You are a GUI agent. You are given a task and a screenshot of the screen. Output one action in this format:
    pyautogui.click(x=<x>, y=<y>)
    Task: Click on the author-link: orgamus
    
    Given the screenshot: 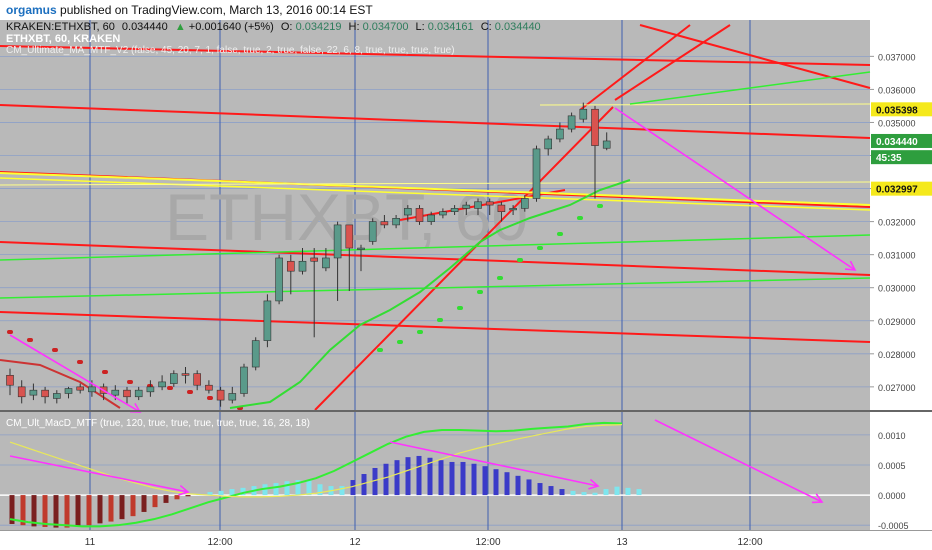 What is the action you would take?
    pyautogui.click(x=31, y=10)
    